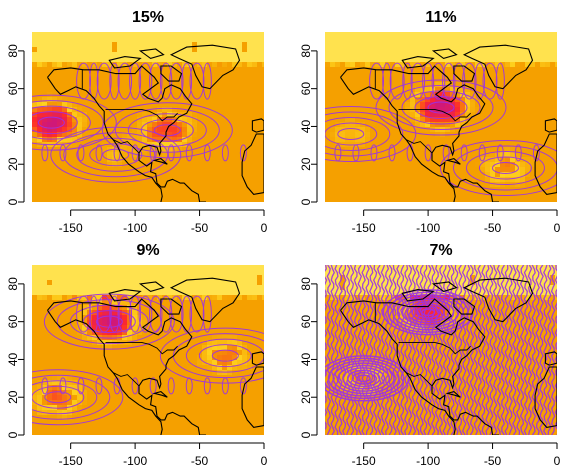 The image size is (587, 467). What do you see at coordinates (147, 250) in the screenshot?
I see `panel-title: 9%` at bounding box center [147, 250].